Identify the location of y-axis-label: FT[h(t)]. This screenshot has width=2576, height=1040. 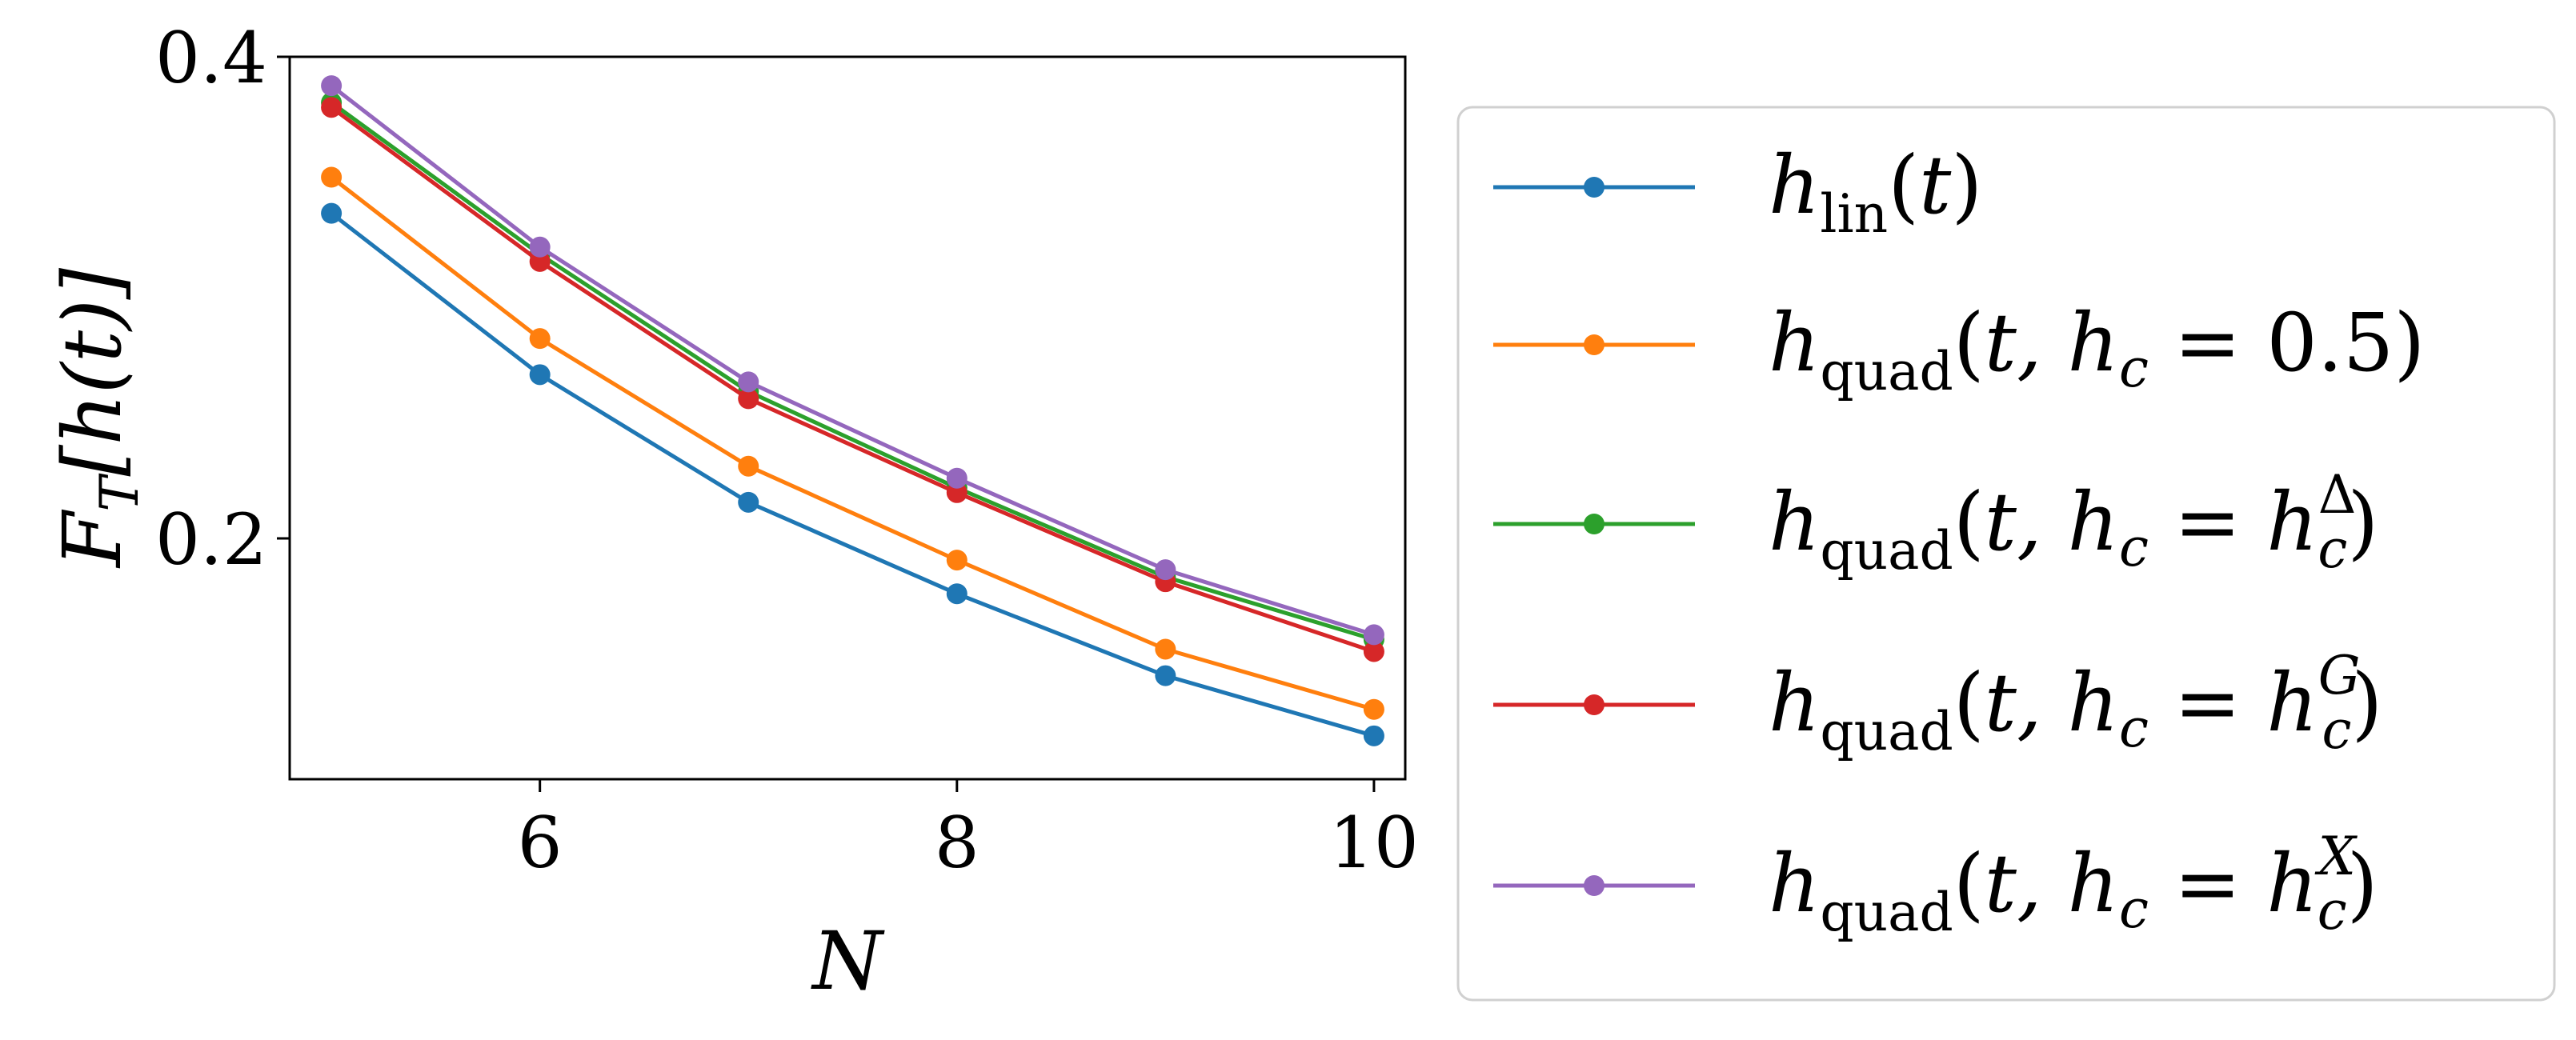
(98, 418).